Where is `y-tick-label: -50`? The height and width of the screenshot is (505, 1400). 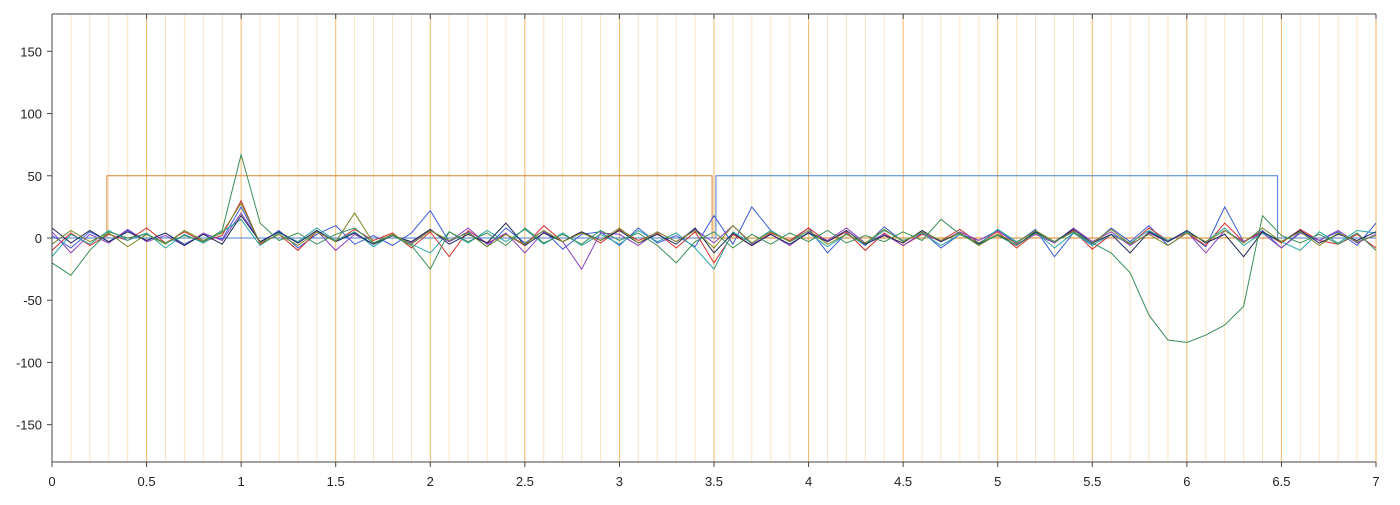
y-tick-label: -50 is located at coordinates (32, 300).